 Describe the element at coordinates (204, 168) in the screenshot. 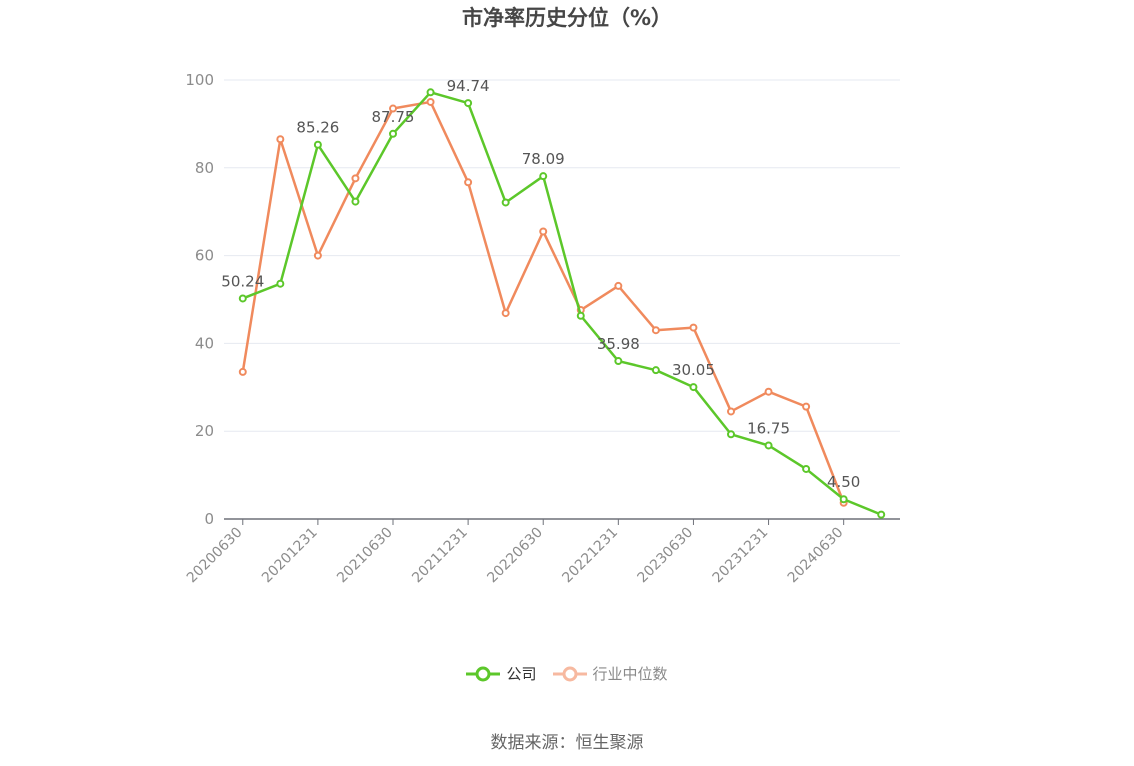

I see `y-tick-label: 80` at that location.